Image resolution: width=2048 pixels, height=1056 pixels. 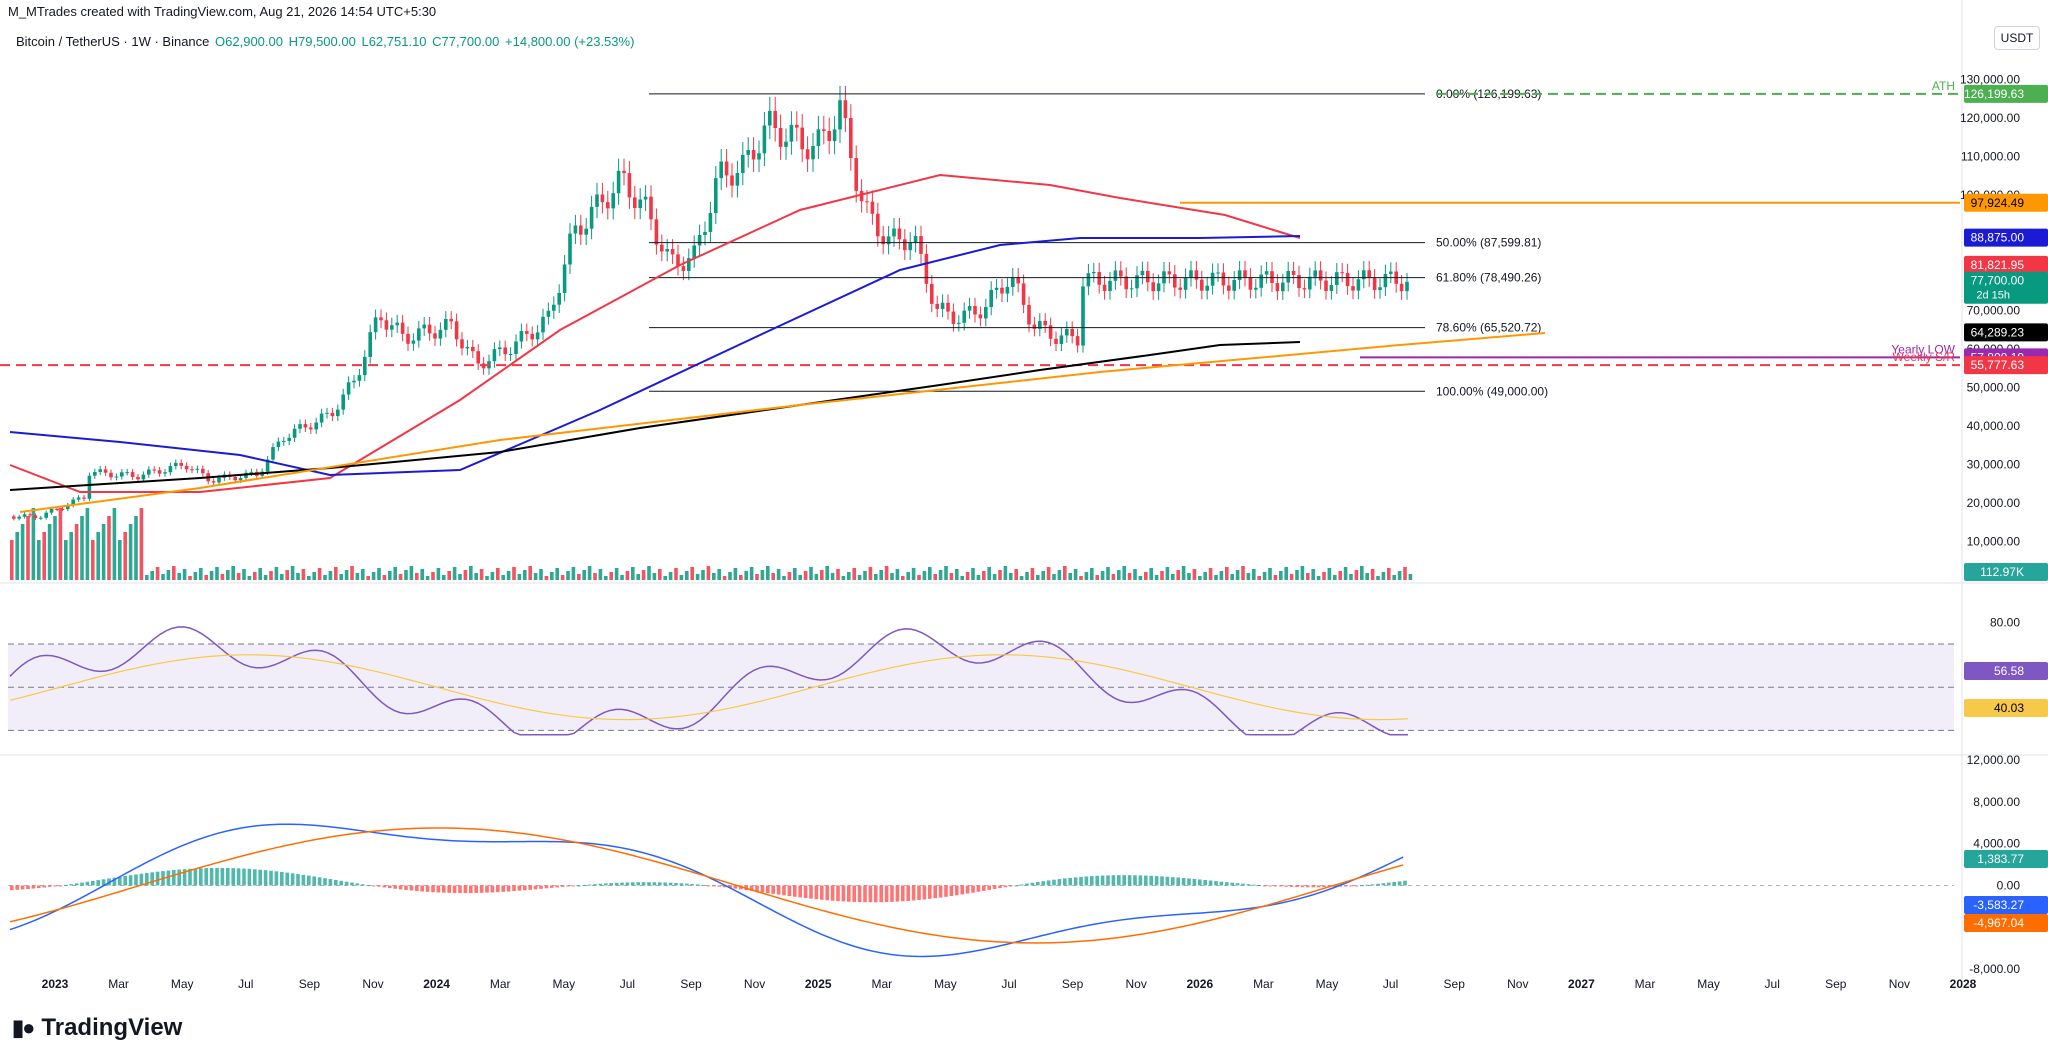 I want to click on time-tick-label: Sep, so click(x=310, y=984).